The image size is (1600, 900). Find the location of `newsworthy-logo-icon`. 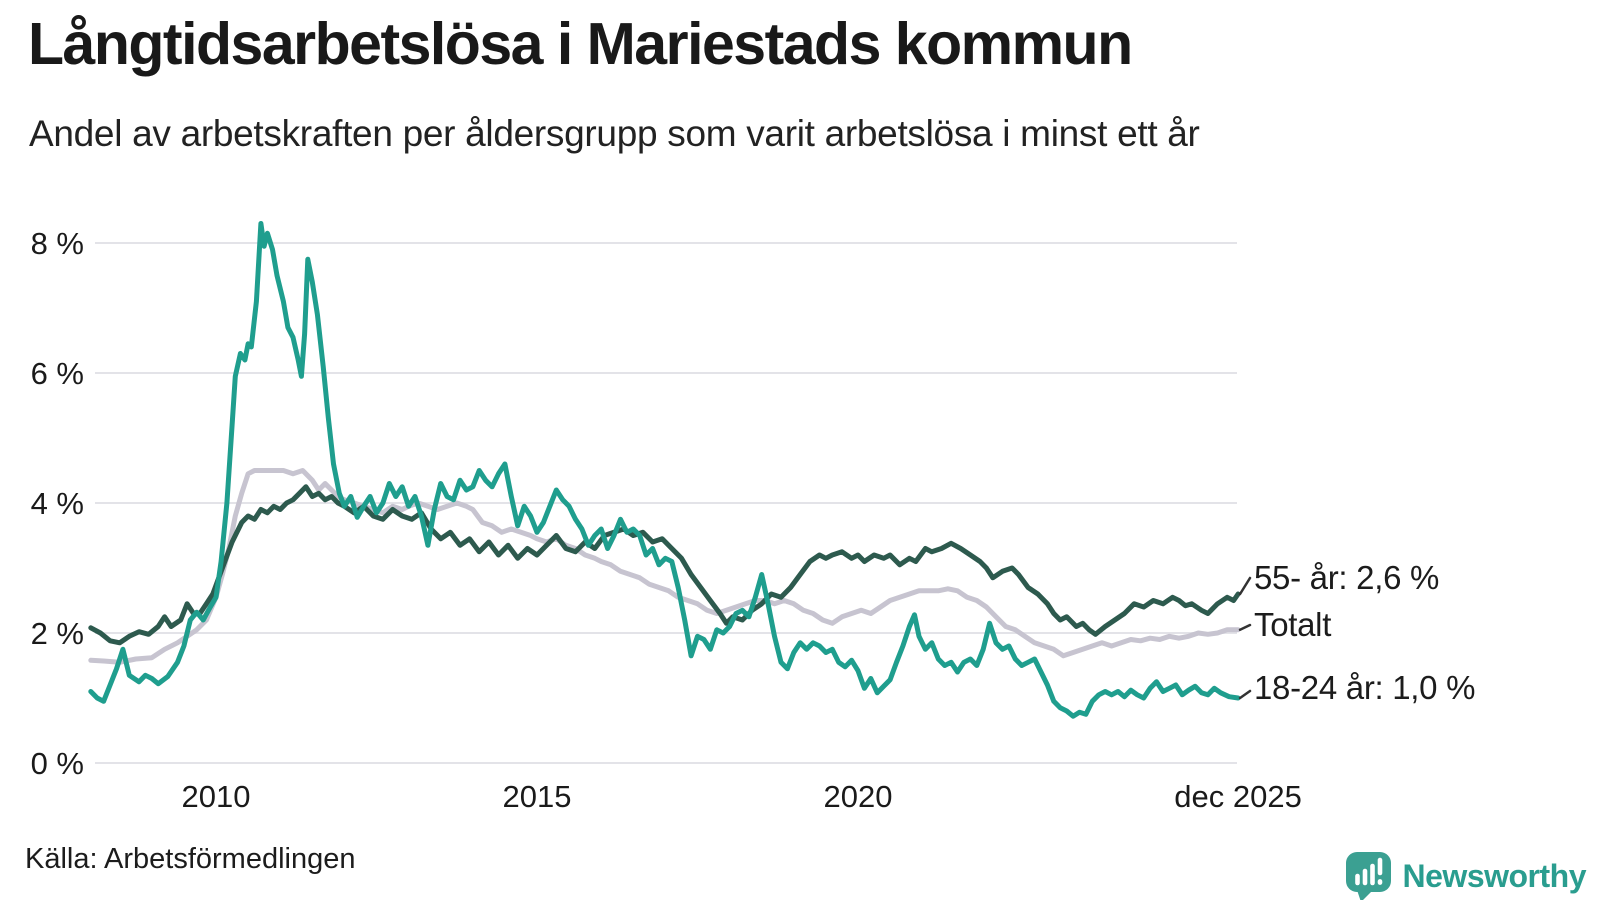

newsworthy-logo-icon is located at coordinates (1368, 876).